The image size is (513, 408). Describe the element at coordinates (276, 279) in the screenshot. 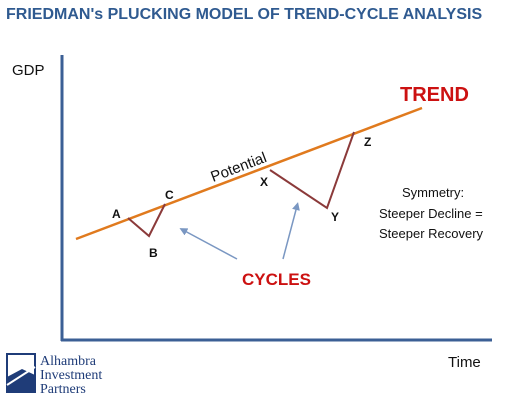

I see `cycles-label: CYCLES` at that location.